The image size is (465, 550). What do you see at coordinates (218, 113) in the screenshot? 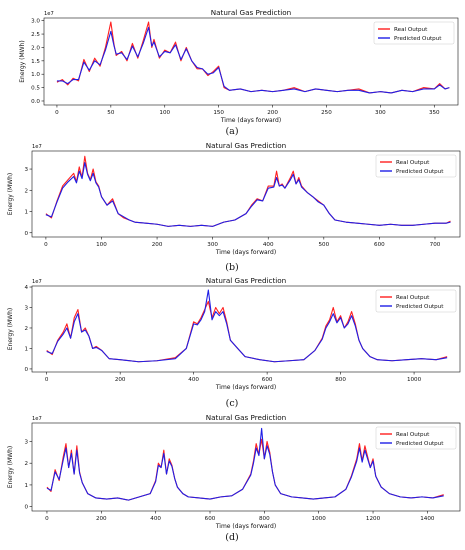
I see `x-tick-label: 150` at bounding box center [218, 113].